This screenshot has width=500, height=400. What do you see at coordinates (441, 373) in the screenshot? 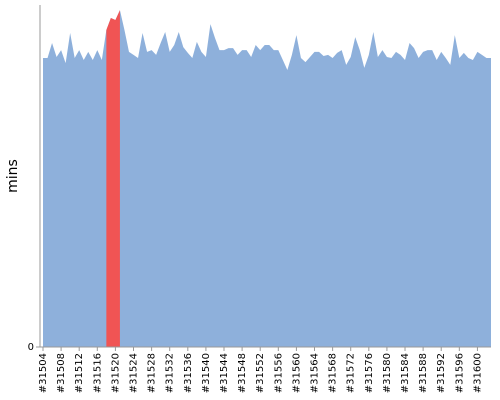
I see `x-tick-label: #31592` at bounding box center [441, 373].